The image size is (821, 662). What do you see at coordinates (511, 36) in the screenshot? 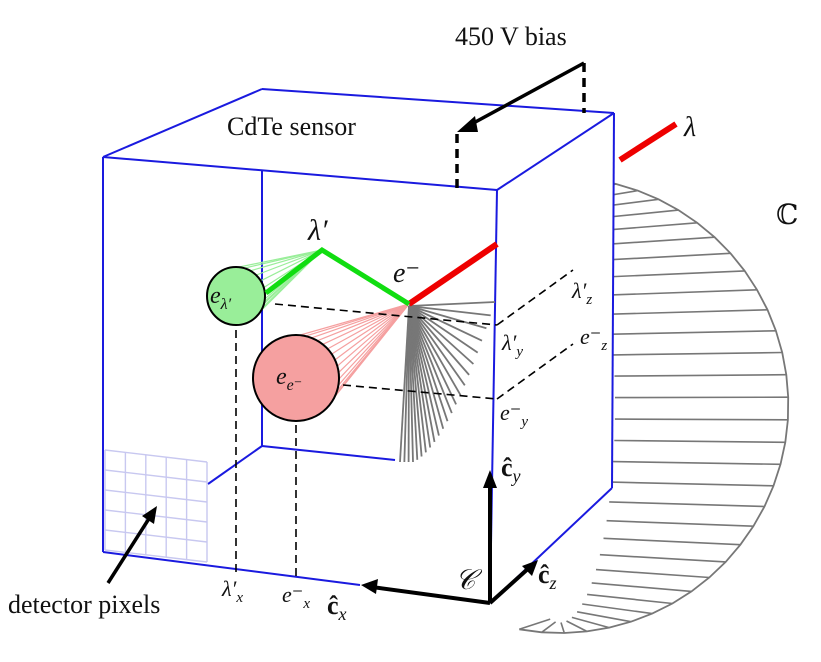
I see `bias-label: 450 V bias` at bounding box center [511, 36].